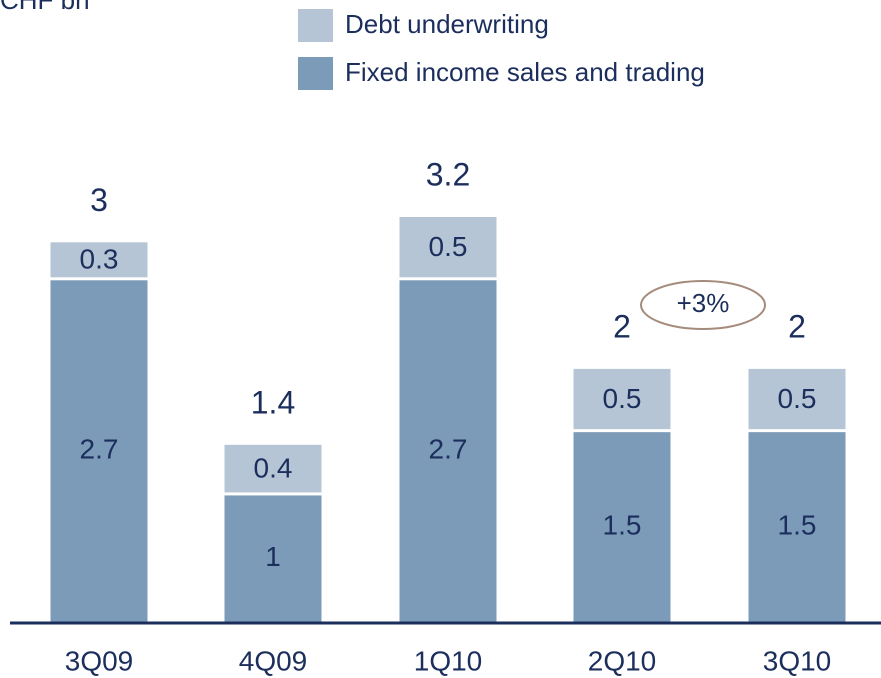  I want to click on x-tick-label: 4Q09, so click(273, 660).